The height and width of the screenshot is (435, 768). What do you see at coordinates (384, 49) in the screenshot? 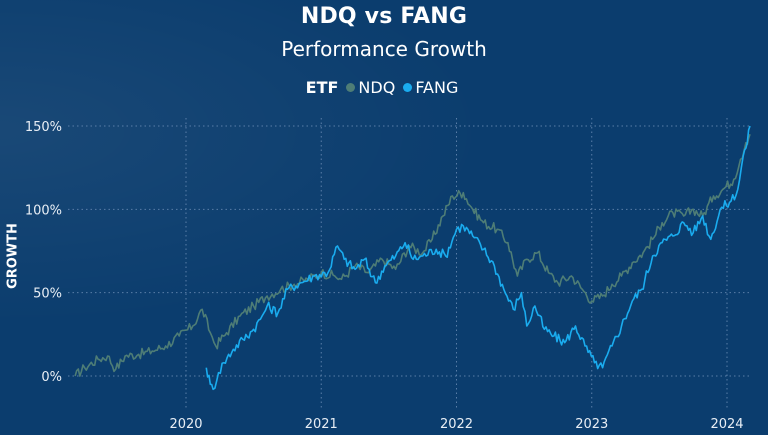
I see `chart-subtitle: Performance Growth` at bounding box center [384, 49].